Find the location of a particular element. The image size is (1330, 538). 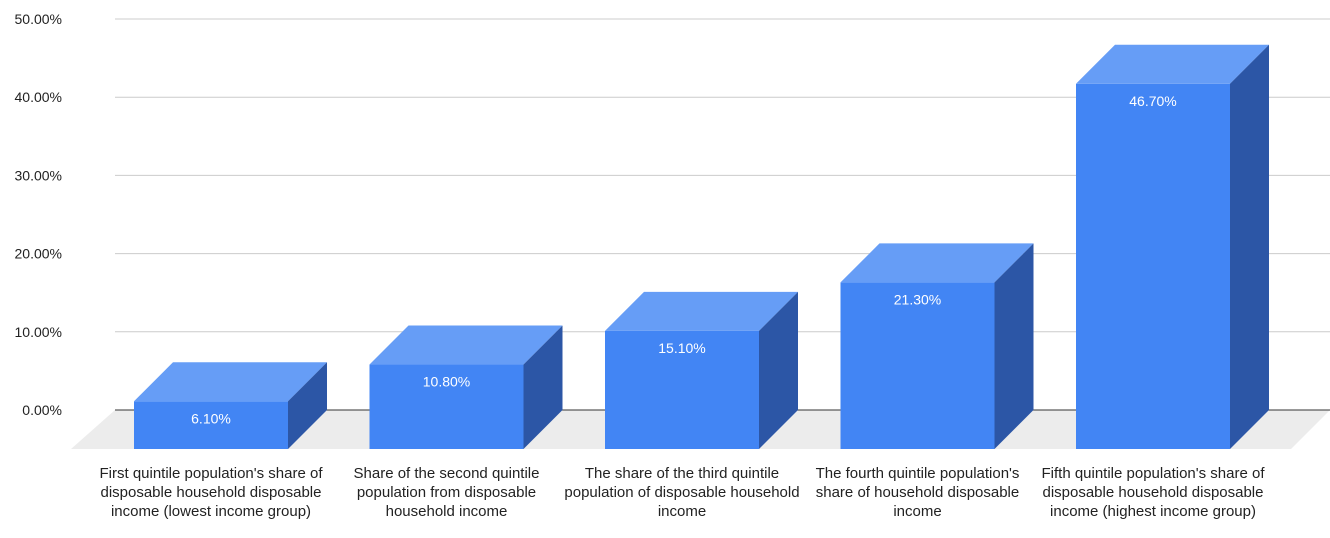

y-tick-label: 40.00% is located at coordinates (38, 97).